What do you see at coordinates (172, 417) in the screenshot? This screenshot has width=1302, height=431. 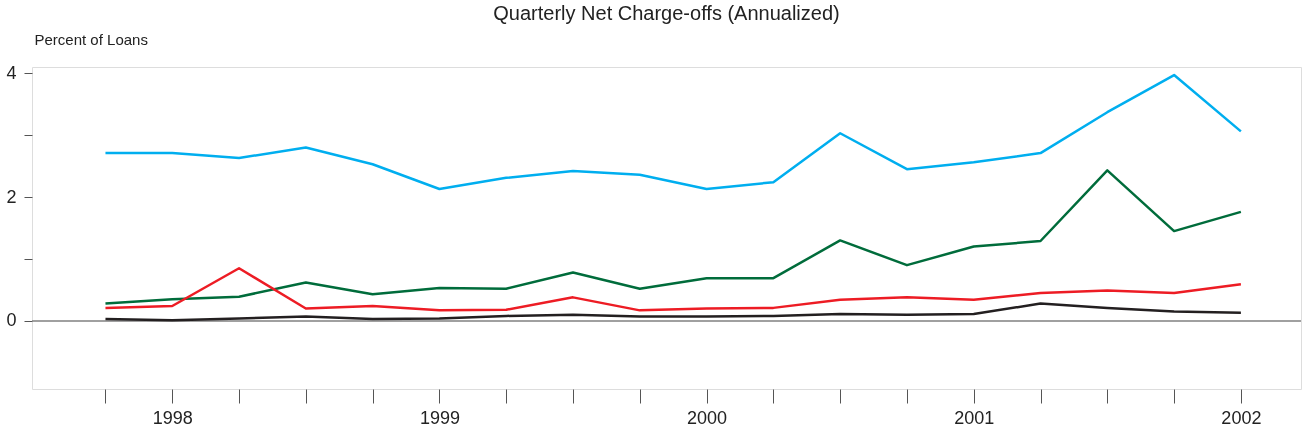 I see `x-tick-label: 1998` at bounding box center [172, 417].